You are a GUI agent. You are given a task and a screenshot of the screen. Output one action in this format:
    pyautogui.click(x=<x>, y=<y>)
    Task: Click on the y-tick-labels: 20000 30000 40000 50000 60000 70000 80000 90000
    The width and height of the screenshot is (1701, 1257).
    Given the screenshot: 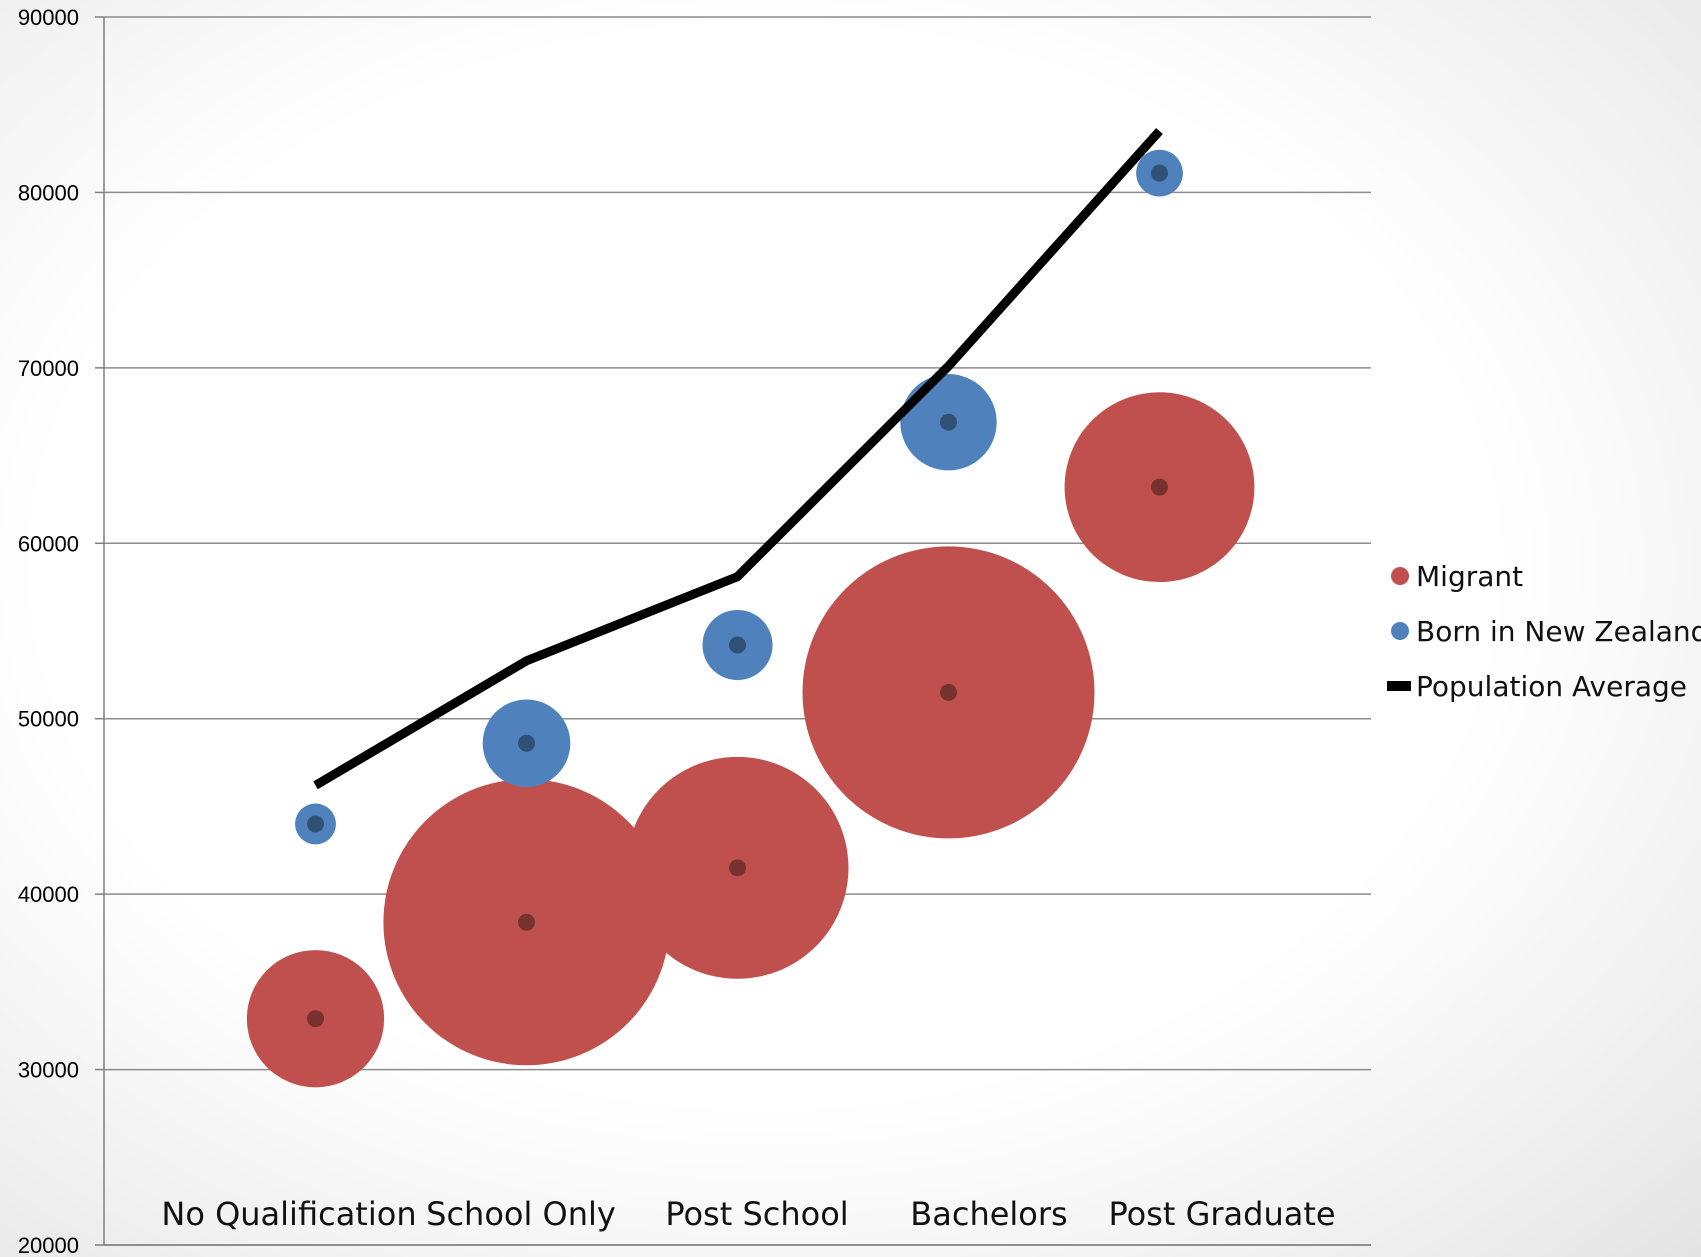 What is the action you would take?
    pyautogui.click(x=48, y=631)
    